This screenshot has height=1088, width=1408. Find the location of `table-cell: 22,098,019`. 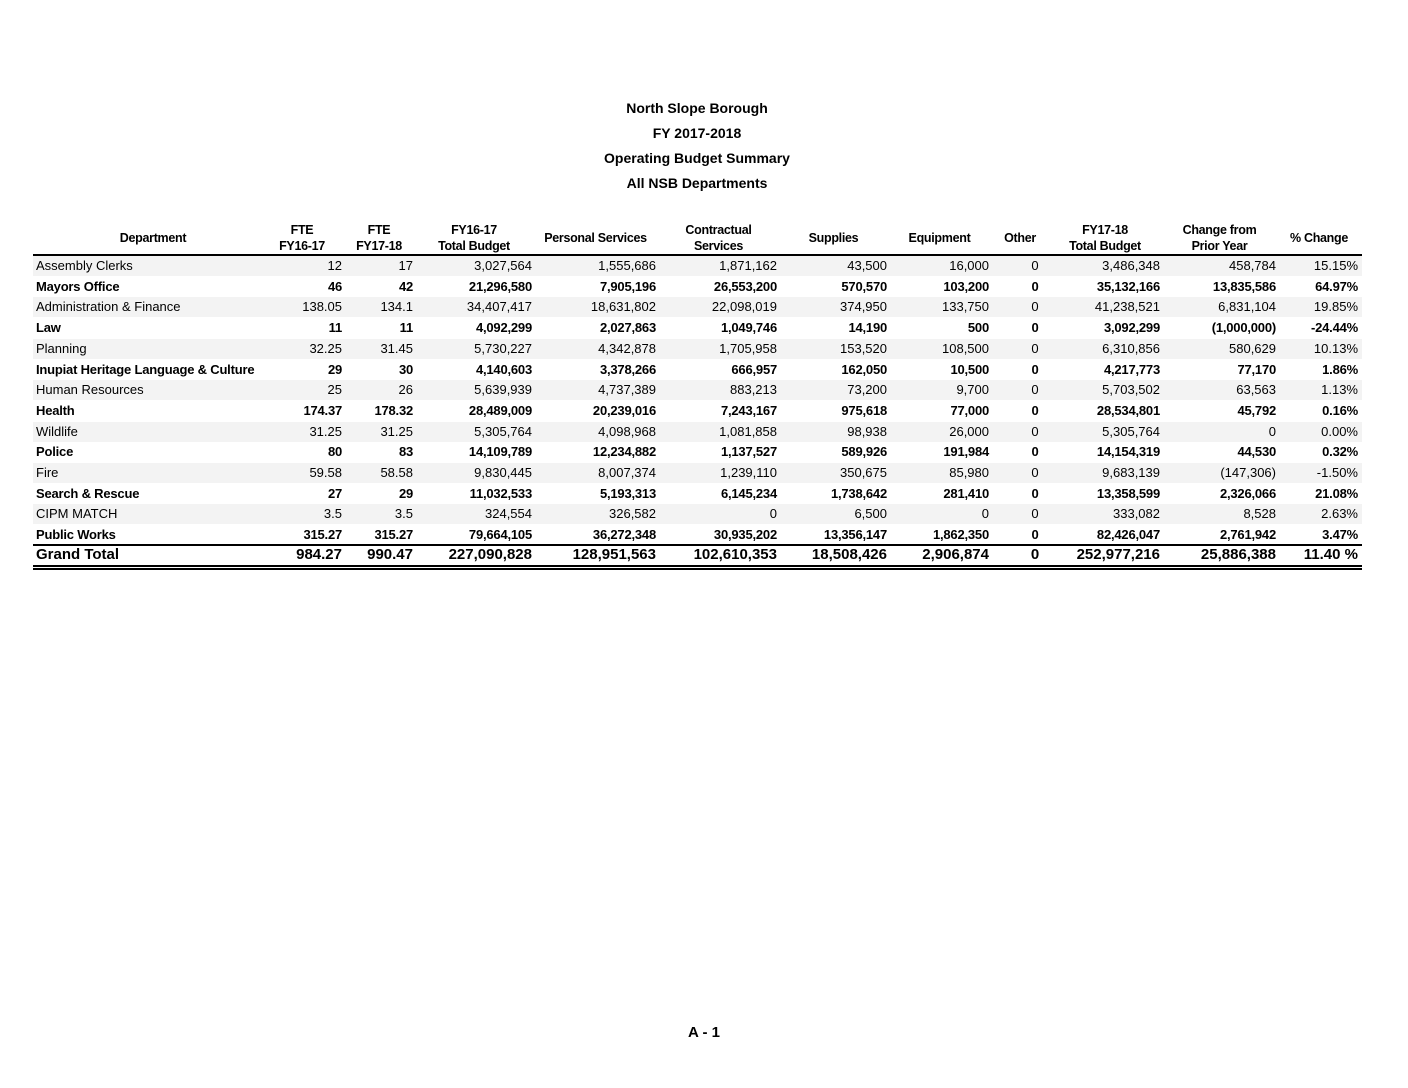

table-cell: 22,098,019 is located at coordinates (744, 307).